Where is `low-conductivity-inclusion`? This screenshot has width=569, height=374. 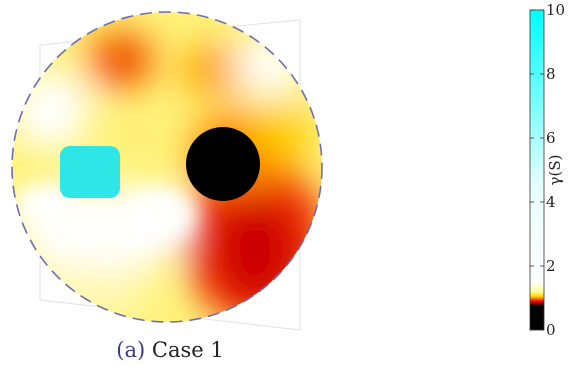
low-conductivity-inclusion is located at coordinates (223, 164).